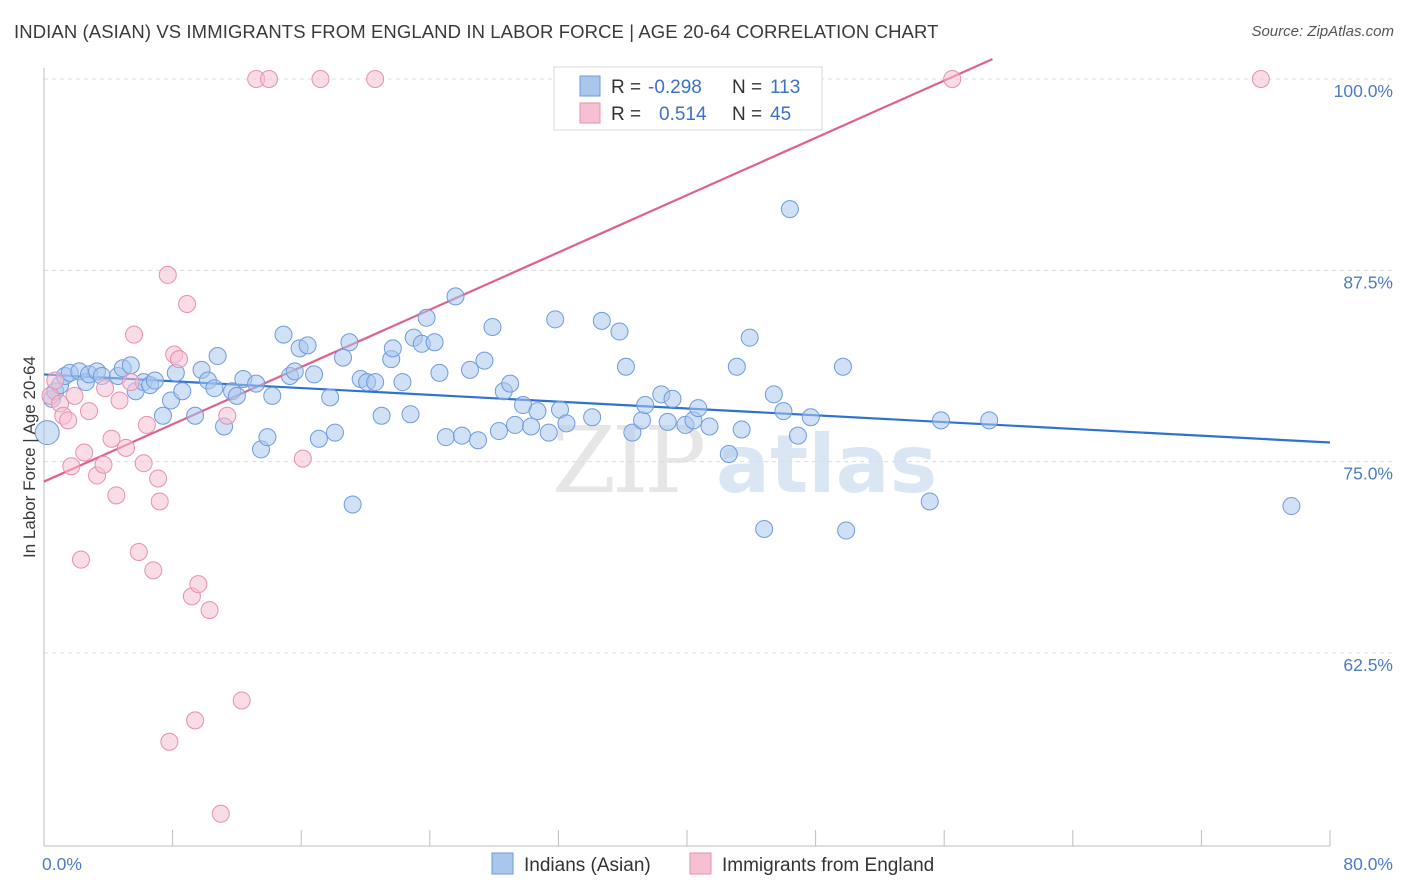 The height and width of the screenshot is (892, 1406). I want to click on legend-n-label-2: N =, so click(747, 114).